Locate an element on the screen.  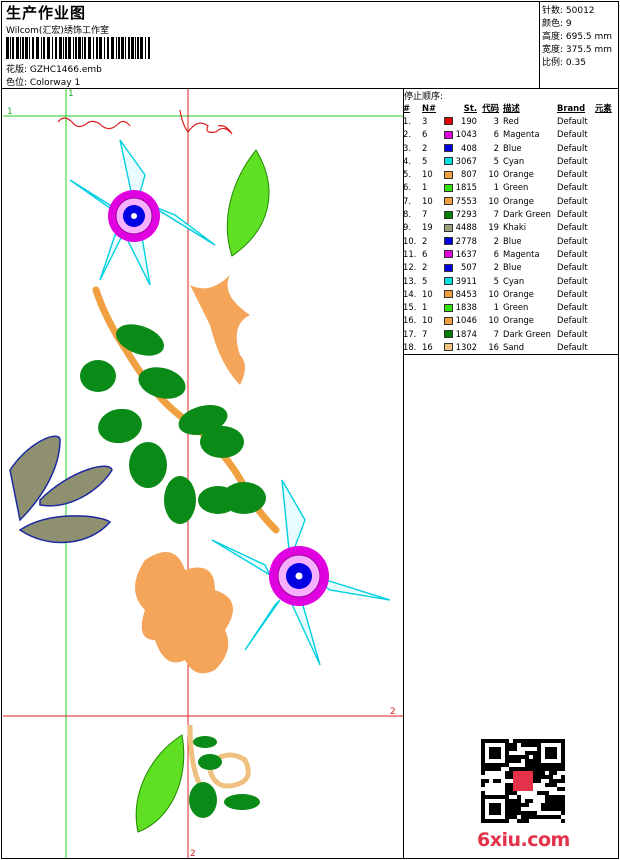
orange-fern-lower is located at coordinates (184, 613).